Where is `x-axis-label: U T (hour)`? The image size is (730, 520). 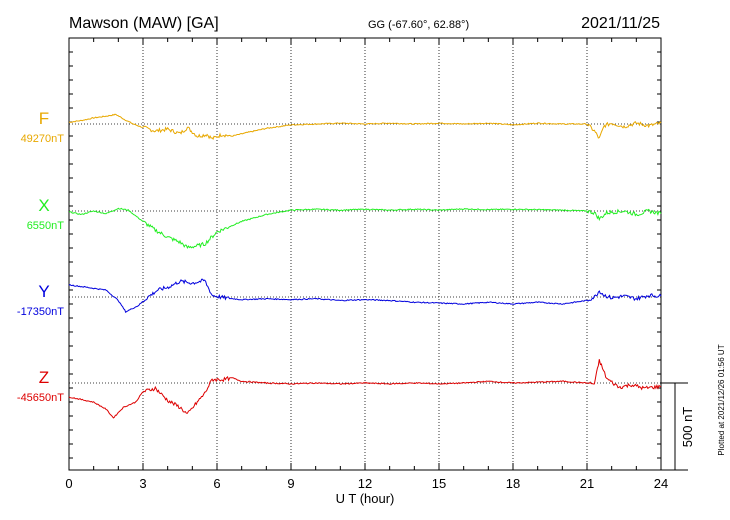 x-axis-label: U T (hour) is located at coordinates (365, 498).